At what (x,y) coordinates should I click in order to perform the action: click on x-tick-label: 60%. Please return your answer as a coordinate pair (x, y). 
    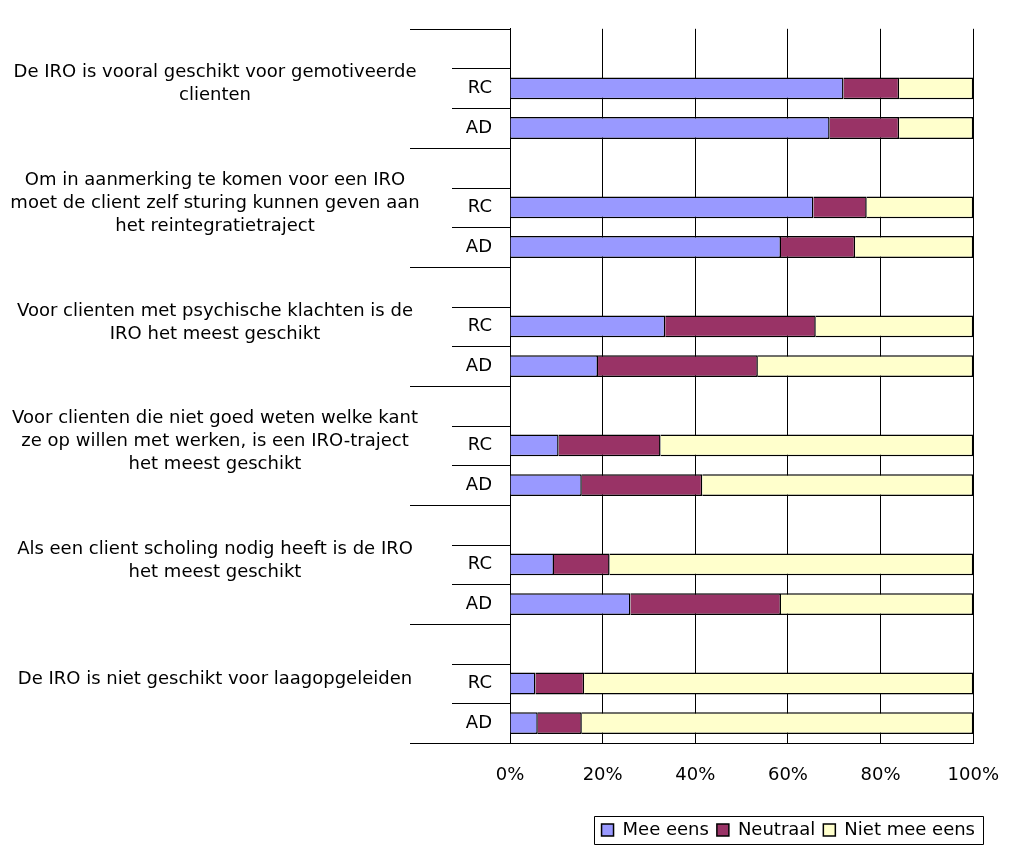
    Looking at the image, I should click on (787, 774).